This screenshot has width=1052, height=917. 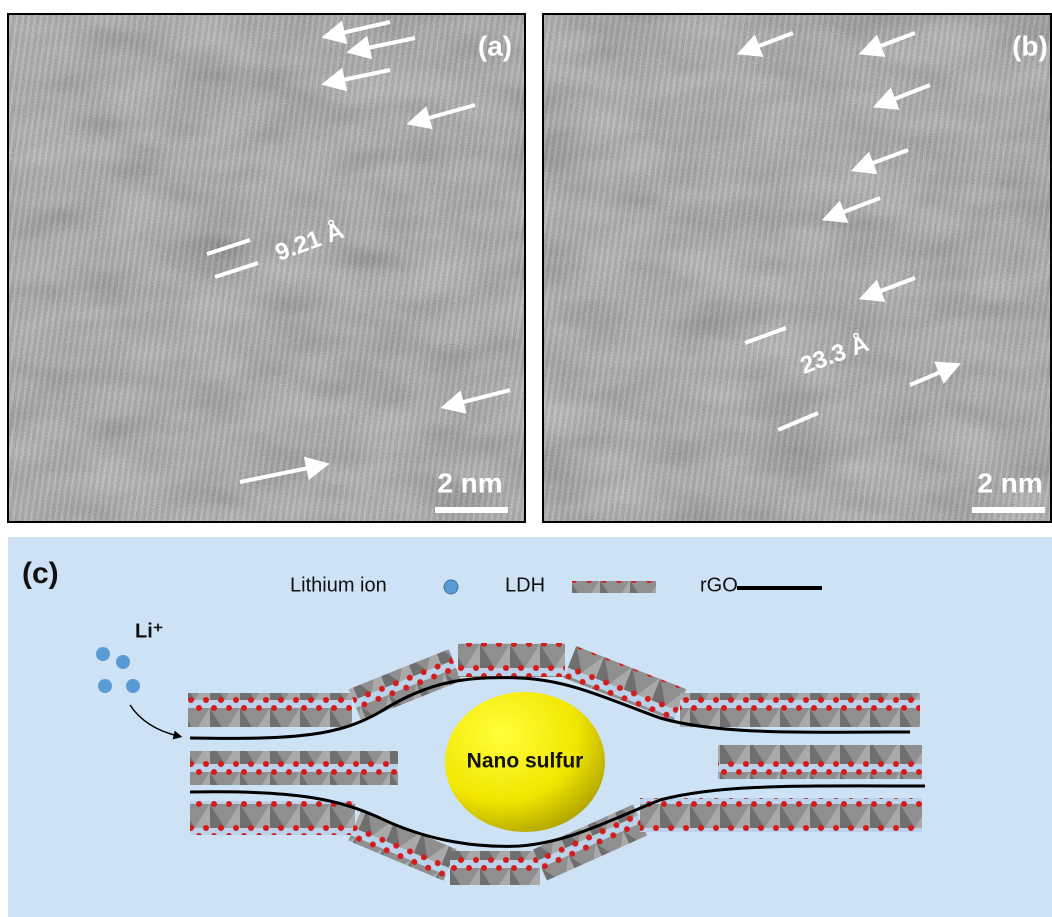 What do you see at coordinates (149, 631) in the screenshot?
I see `ion-label: Li⁺` at bounding box center [149, 631].